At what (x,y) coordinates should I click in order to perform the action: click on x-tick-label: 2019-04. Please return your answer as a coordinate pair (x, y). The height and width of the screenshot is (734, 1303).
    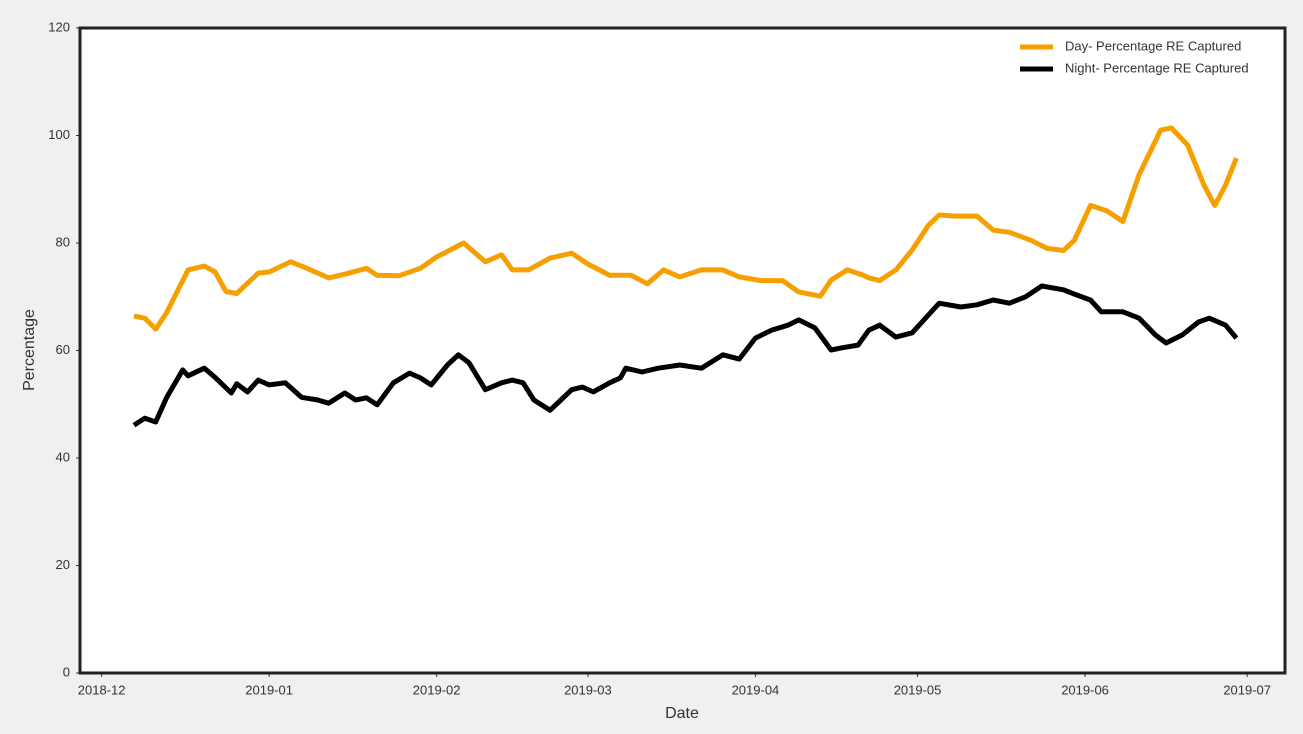
    Looking at the image, I should click on (756, 689).